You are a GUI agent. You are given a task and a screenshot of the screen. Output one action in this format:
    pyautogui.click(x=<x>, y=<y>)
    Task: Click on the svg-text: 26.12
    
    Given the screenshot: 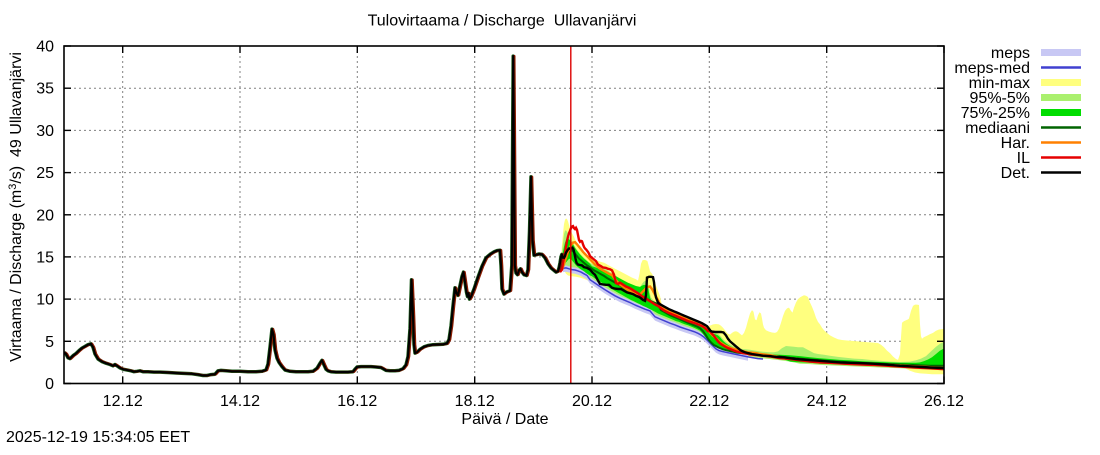 What is the action you would take?
    pyautogui.click(x=944, y=401)
    